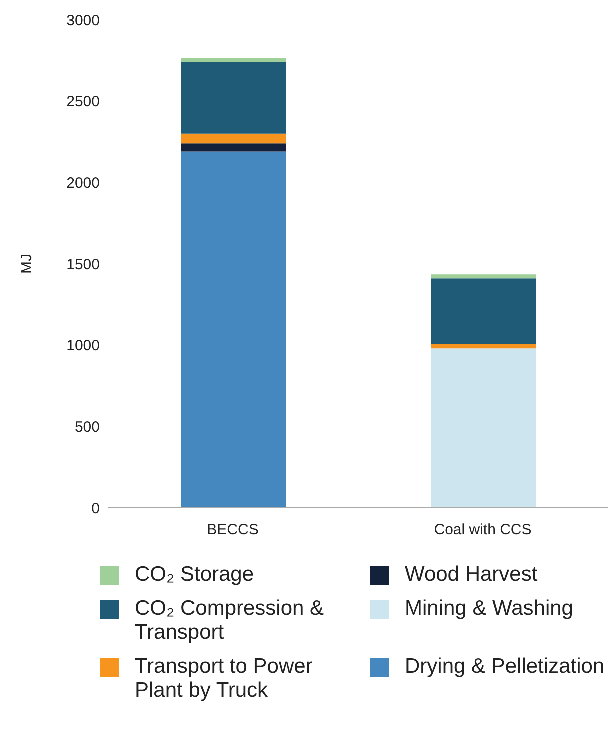 This screenshot has height=736, width=610. What do you see at coordinates (471, 575) in the screenshot?
I see `legend-label: Wood Harvest` at bounding box center [471, 575].